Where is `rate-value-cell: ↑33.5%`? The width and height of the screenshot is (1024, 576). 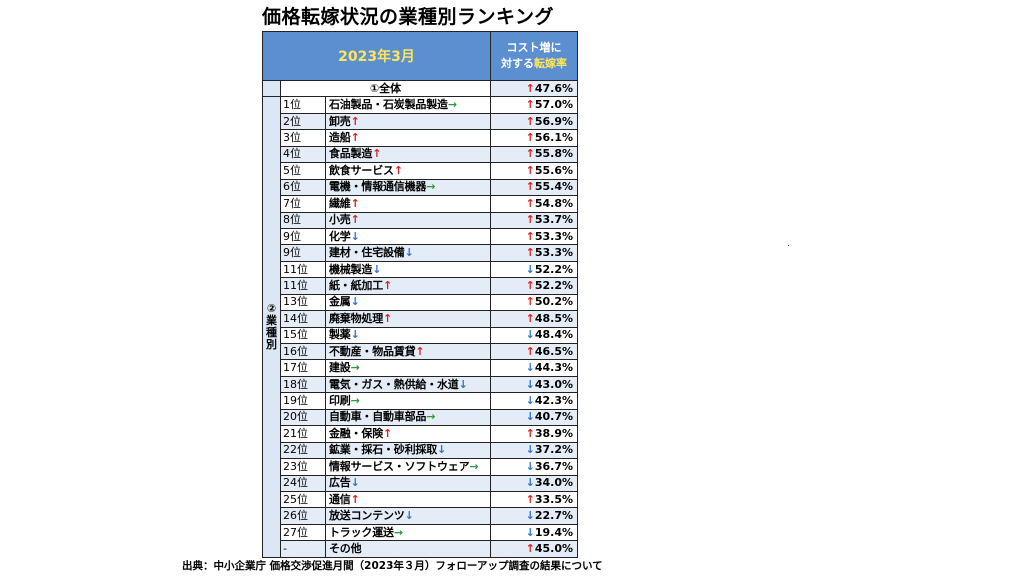 rate-value-cell: ↑33.5% is located at coordinates (534, 499).